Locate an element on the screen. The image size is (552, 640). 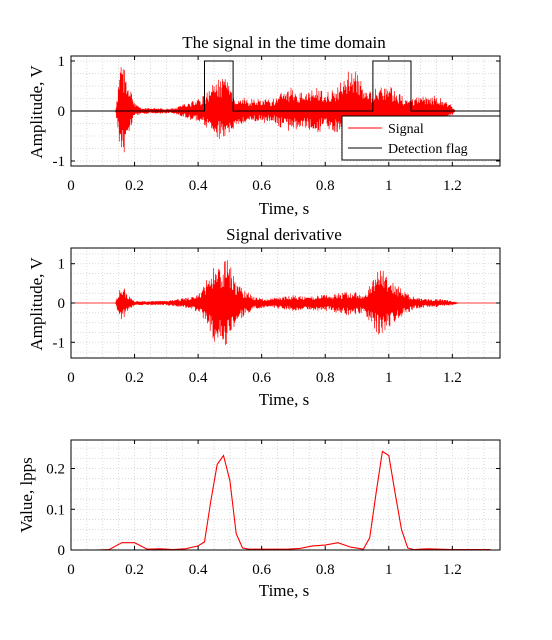
chart-title: The signal in the time domain is located at coordinates (284, 42).